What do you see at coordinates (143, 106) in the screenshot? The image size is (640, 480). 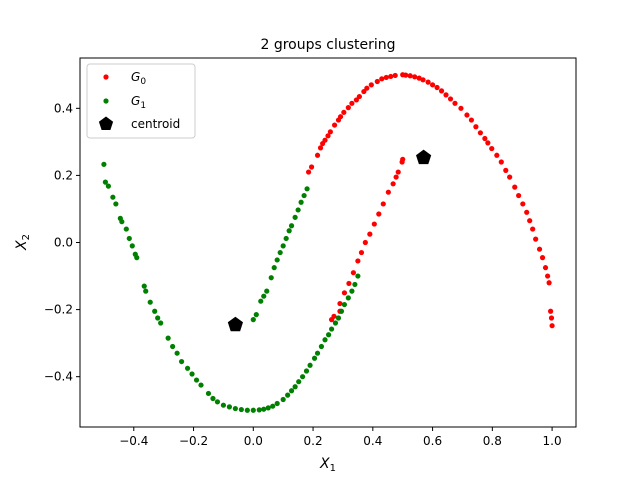 I see `legend-label-g1-sub: 1` at bounding box center [143, 106].